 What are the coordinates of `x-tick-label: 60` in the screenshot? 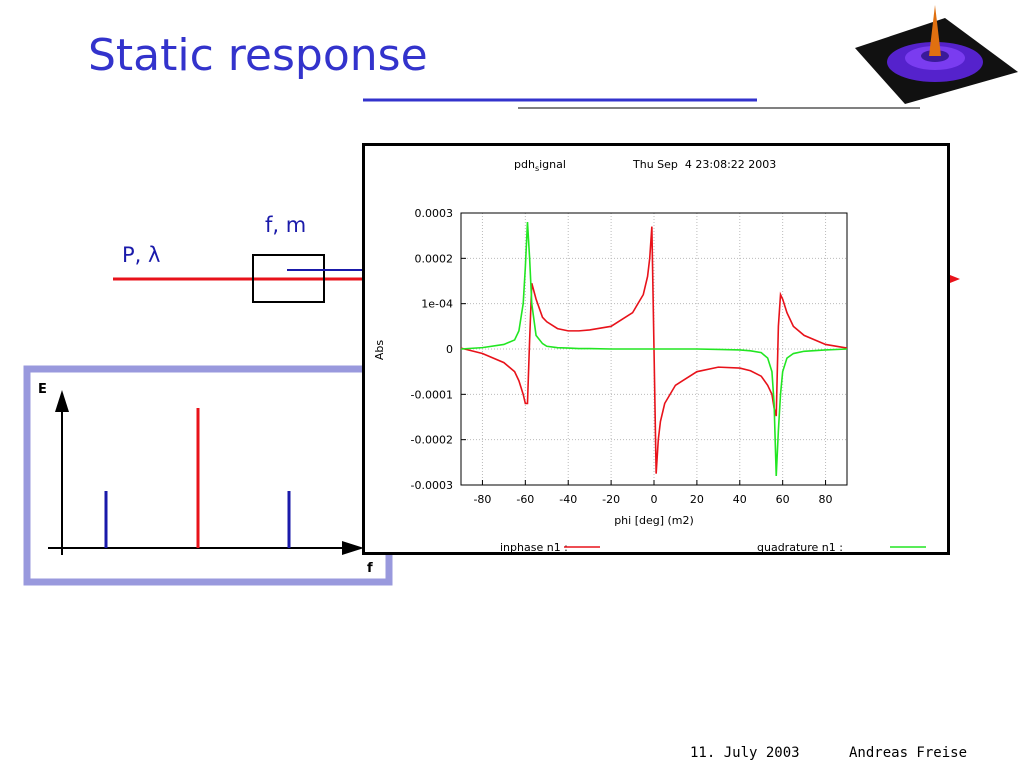 It's located at (783, 499).